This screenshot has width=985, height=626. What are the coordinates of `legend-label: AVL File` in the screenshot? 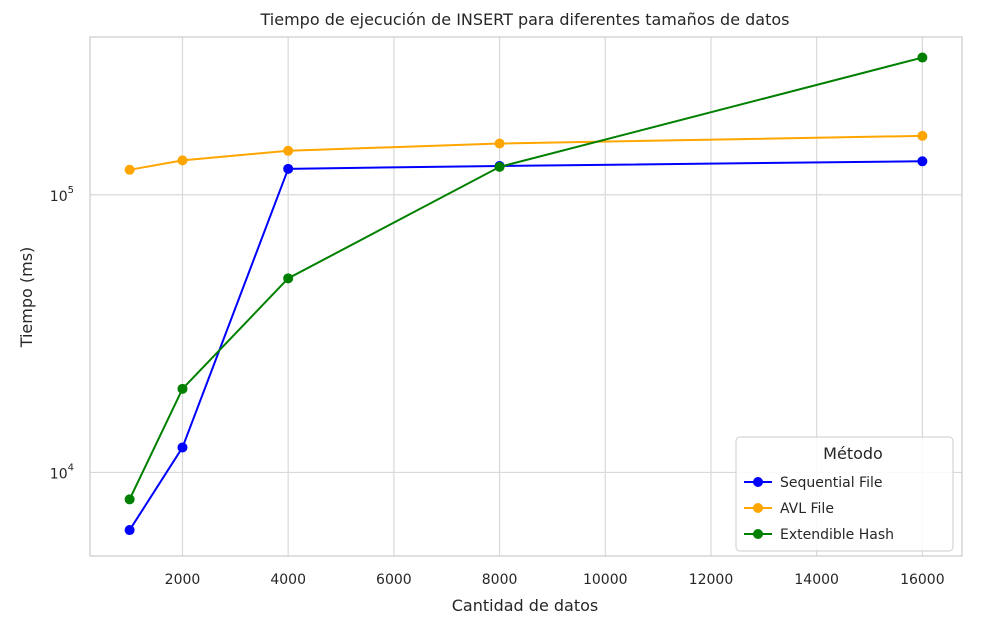 It's located at (807, 509).